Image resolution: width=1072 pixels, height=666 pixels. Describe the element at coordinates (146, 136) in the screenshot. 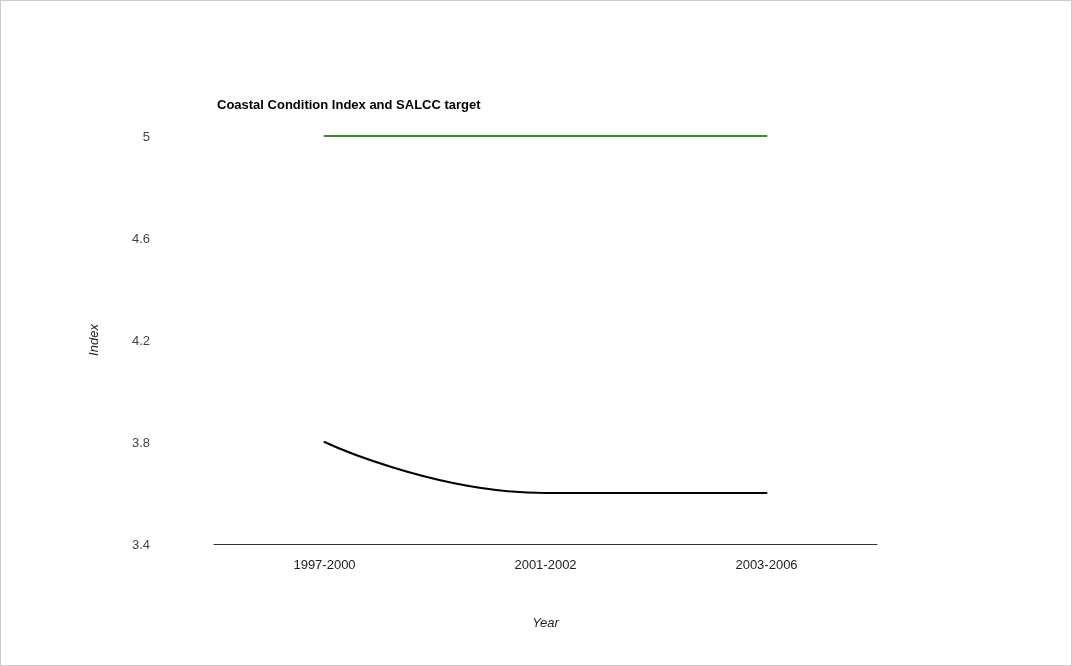

I see `y-tick-label: 5` at that location.